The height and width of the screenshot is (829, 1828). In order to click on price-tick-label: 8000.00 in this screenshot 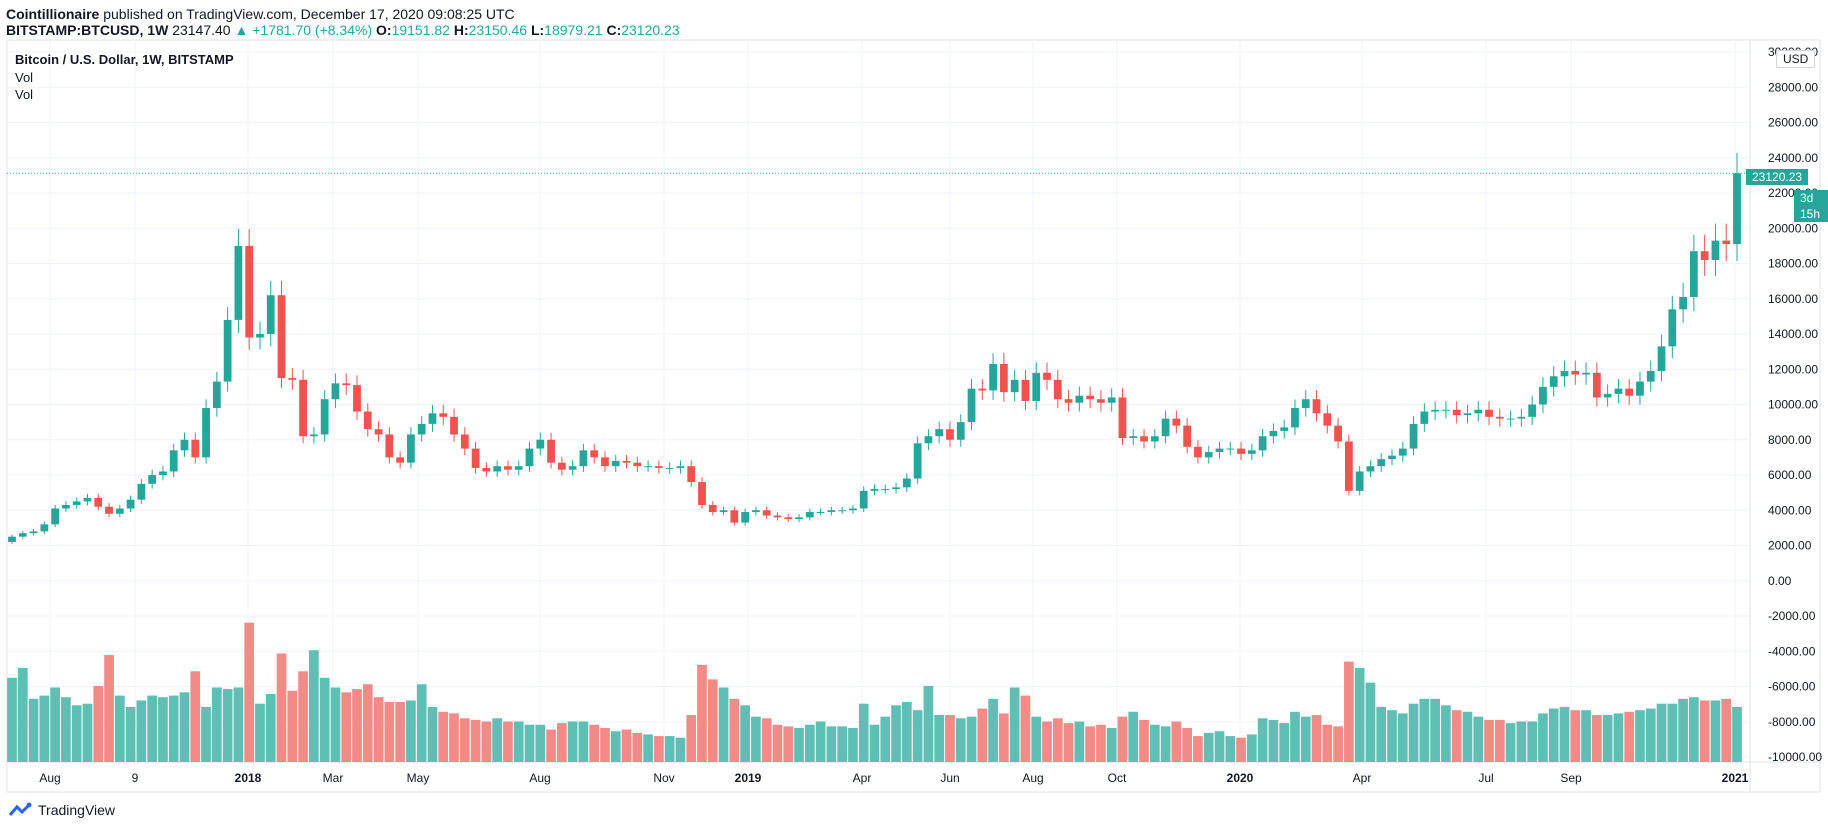, I will do `click(1790, 440)`.